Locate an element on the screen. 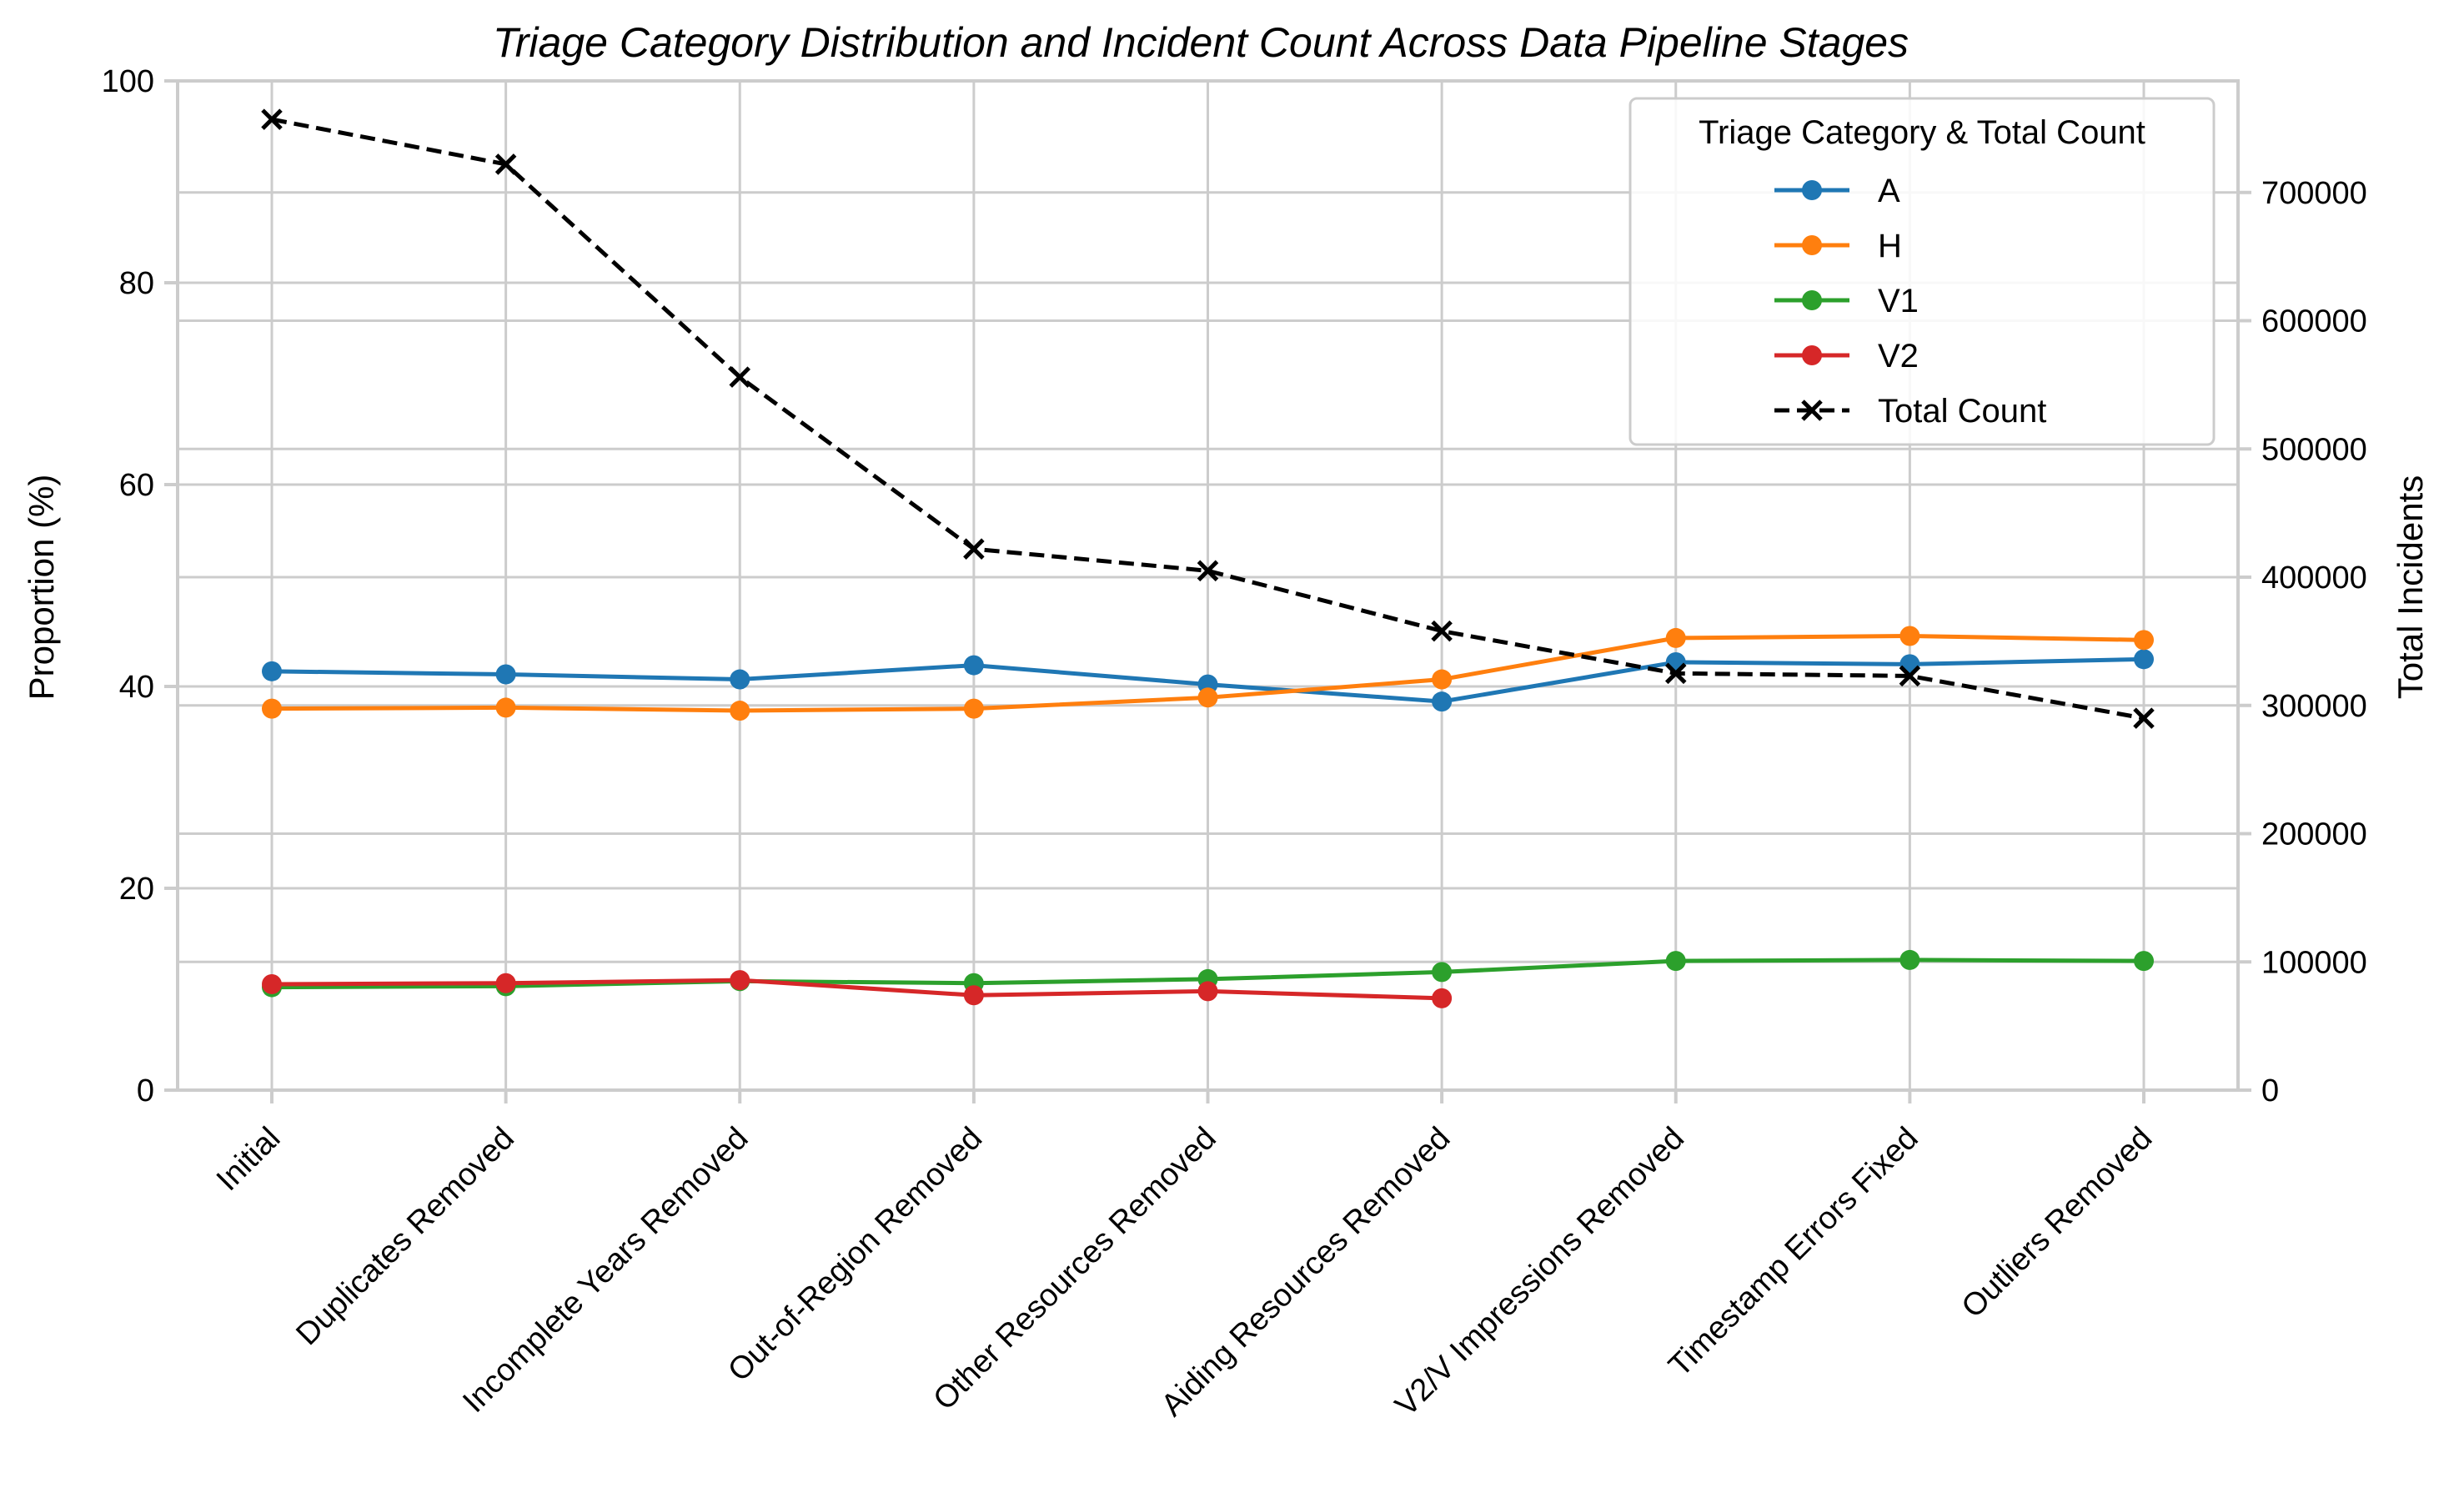  legend-title: Triage Category & Total Count is located at coordinates (1922, 132).